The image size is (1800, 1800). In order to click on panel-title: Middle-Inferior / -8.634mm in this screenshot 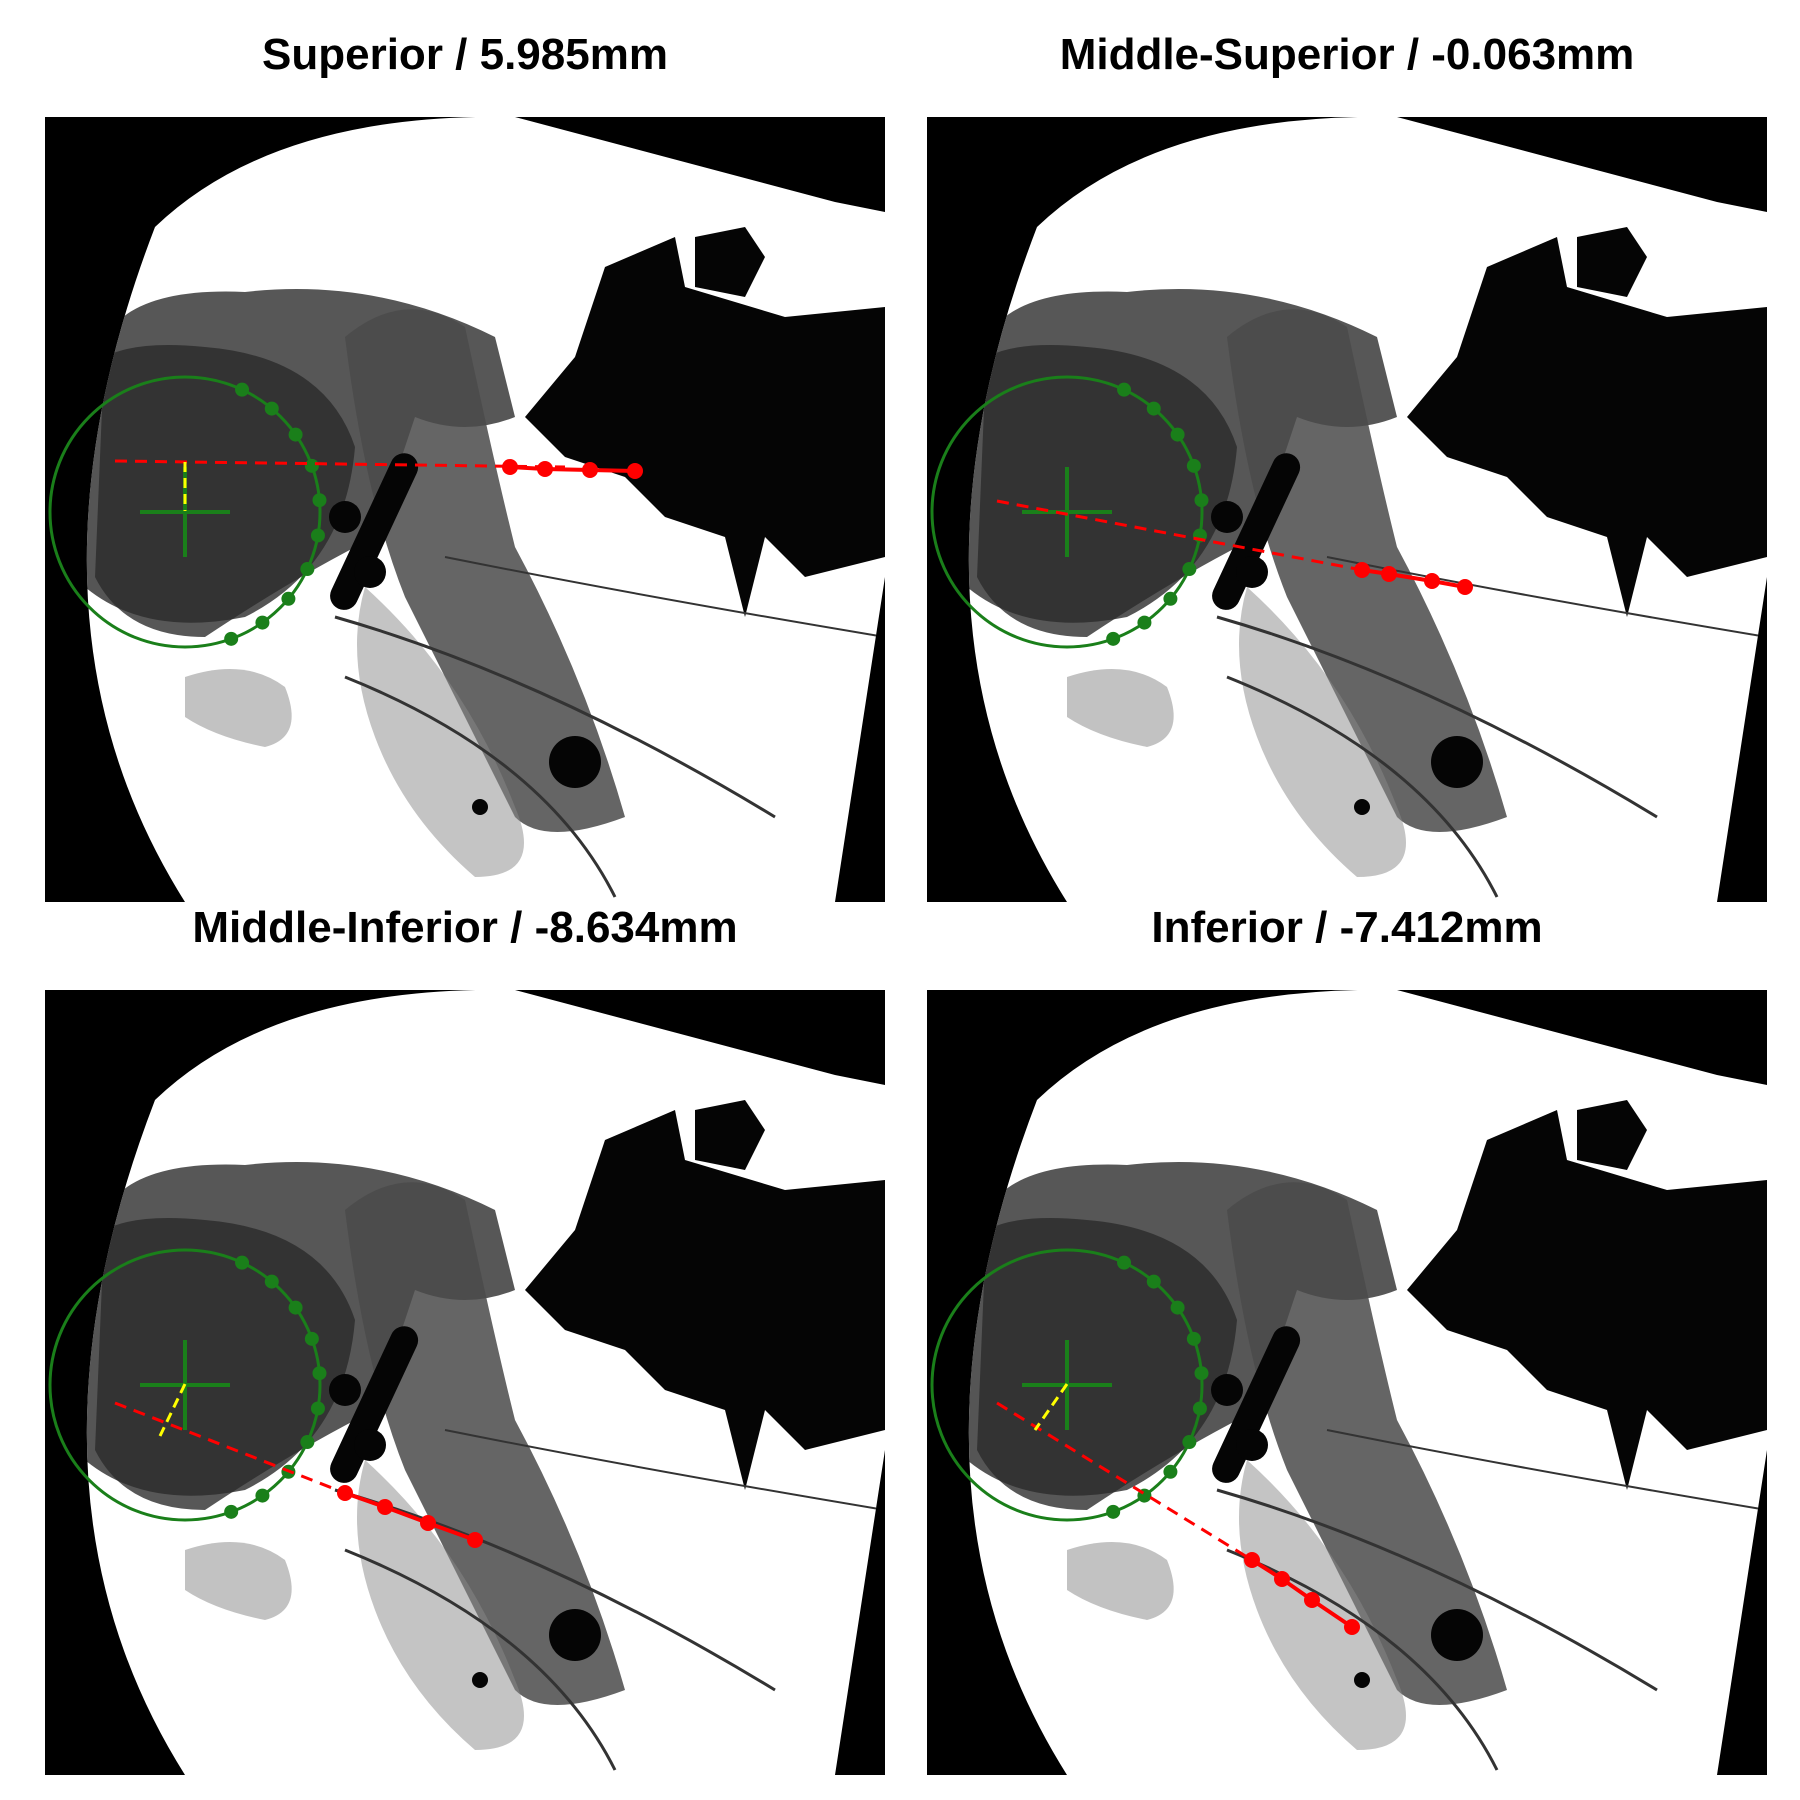, I will do `click(465, 927)`.